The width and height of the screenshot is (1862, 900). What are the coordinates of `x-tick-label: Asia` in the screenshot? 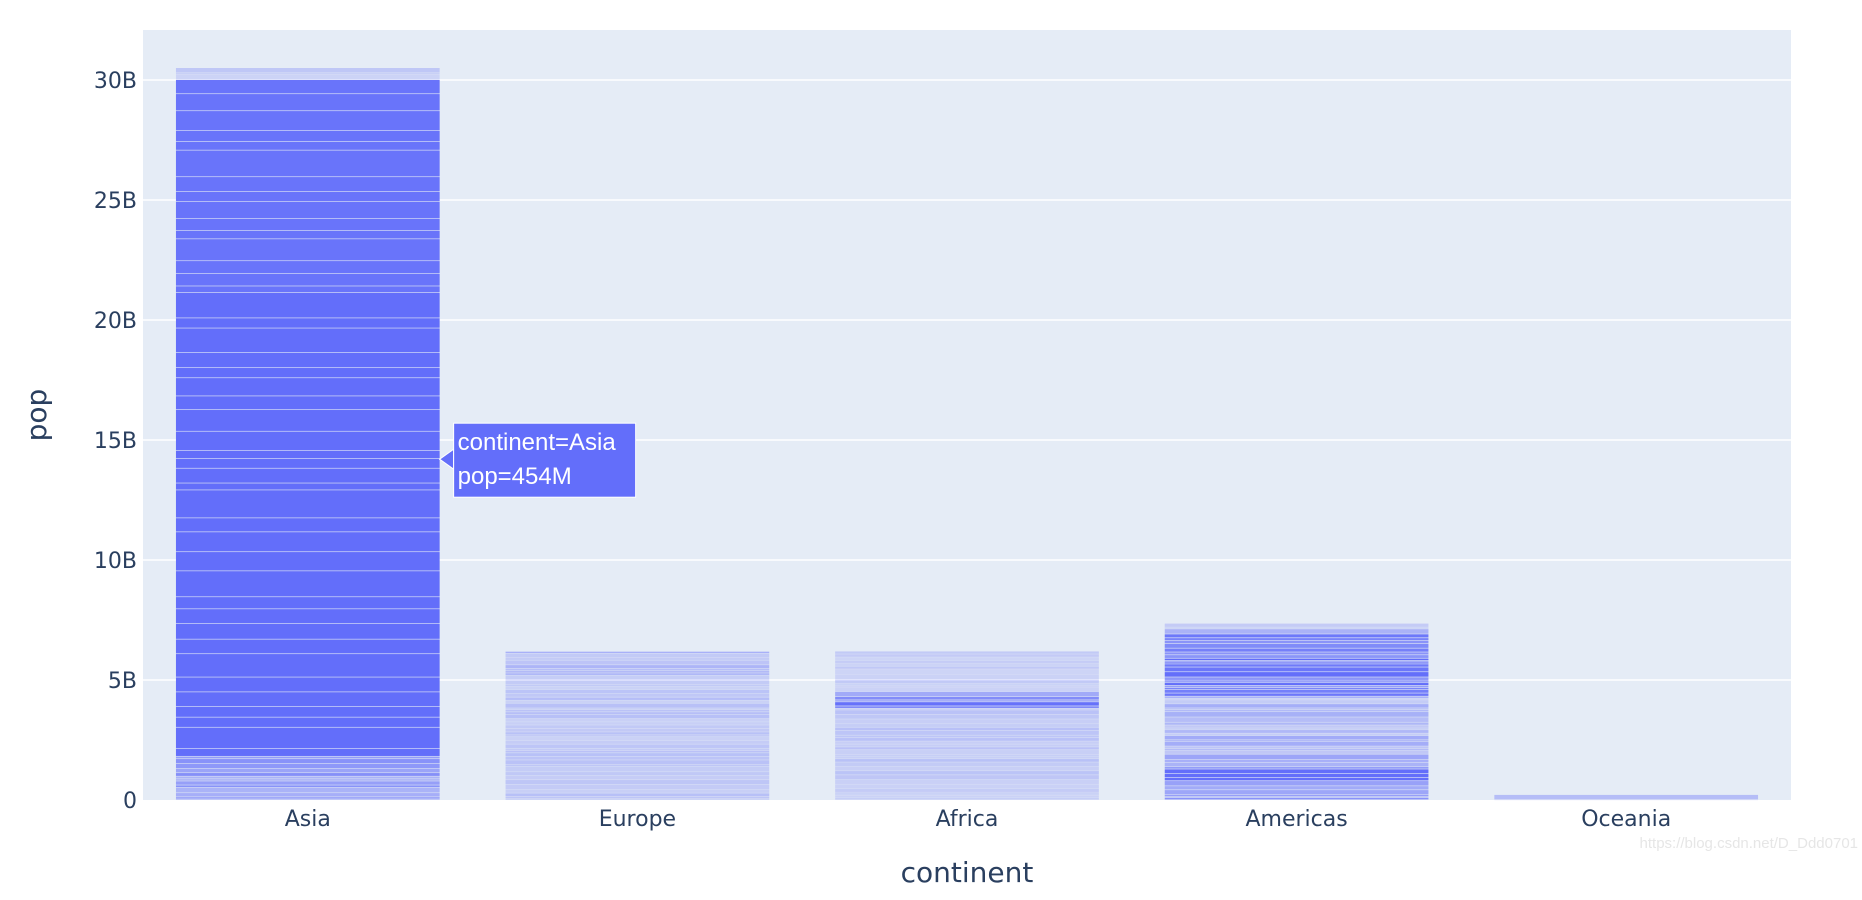 It's located at (308, 819).